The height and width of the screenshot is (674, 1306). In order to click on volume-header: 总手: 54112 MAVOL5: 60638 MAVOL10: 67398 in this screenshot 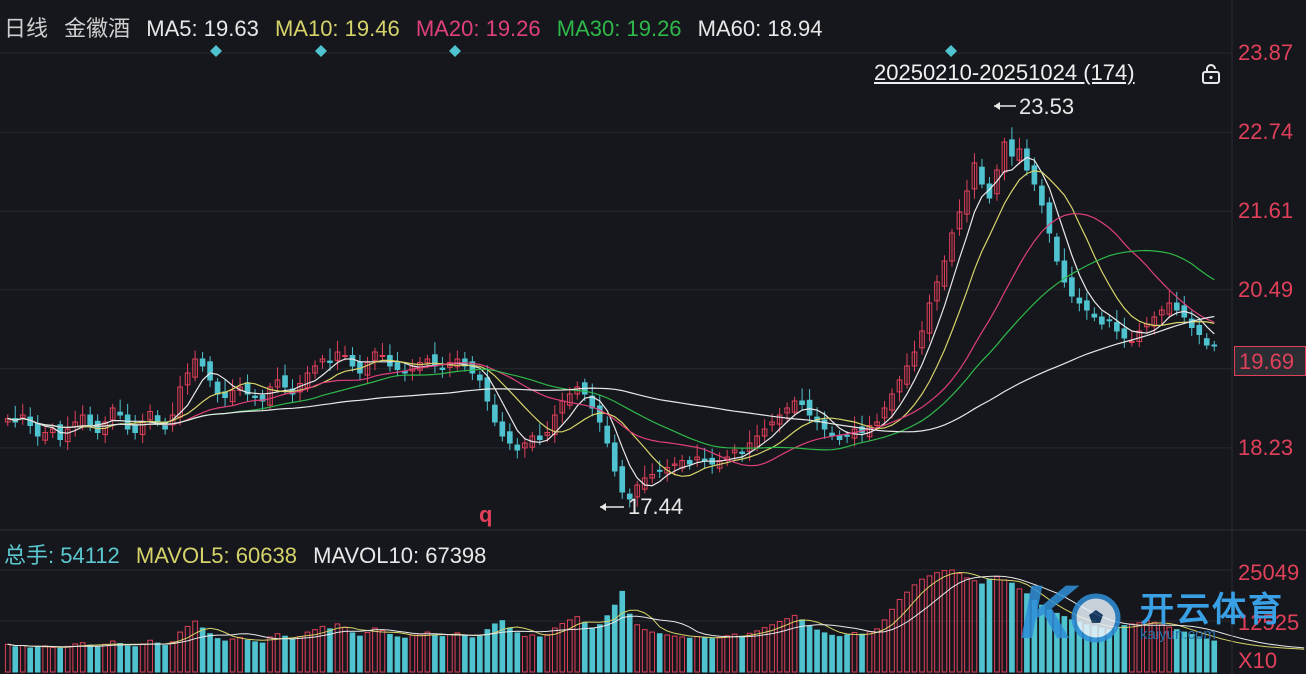, I will do `click(250, 554)`.